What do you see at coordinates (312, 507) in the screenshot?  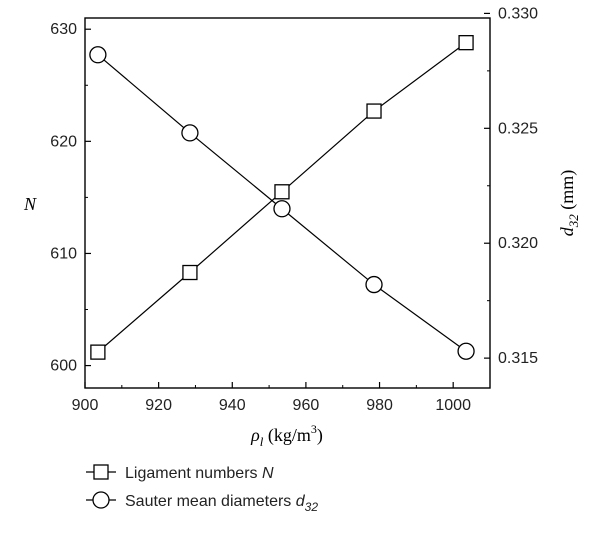 I see `legend-label-sauter-subscript: 32` at bounding box center [312, 507].